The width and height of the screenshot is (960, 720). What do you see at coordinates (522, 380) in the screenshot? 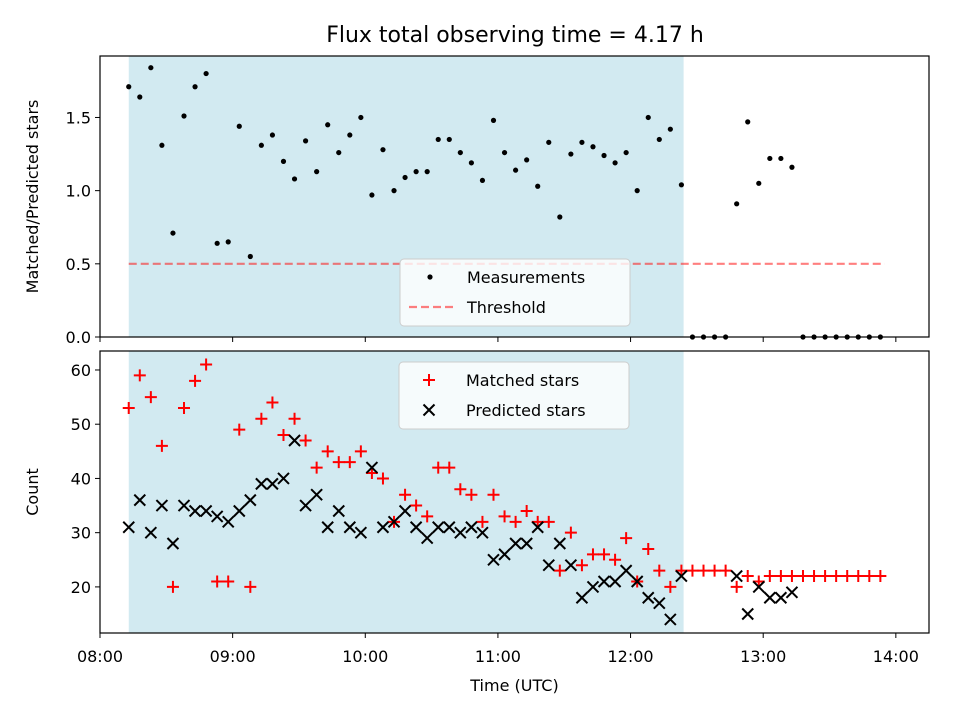
I see `legend-label: Matched stars` at bounding box center [522, 380].